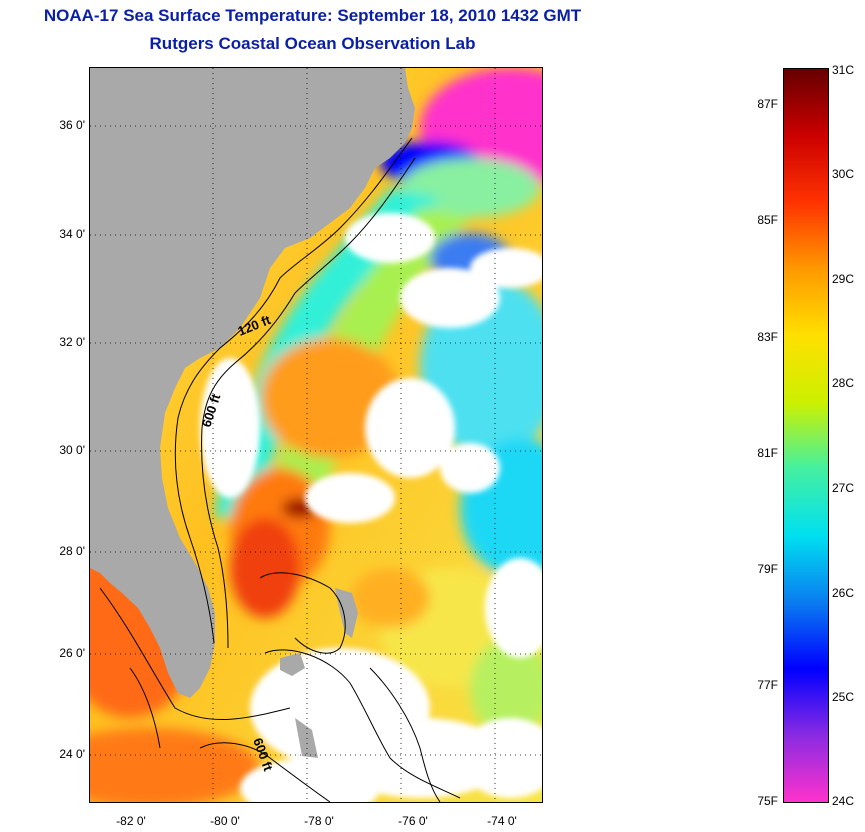  I want to click on lat-label-28: 28 0', so click(72, 551).